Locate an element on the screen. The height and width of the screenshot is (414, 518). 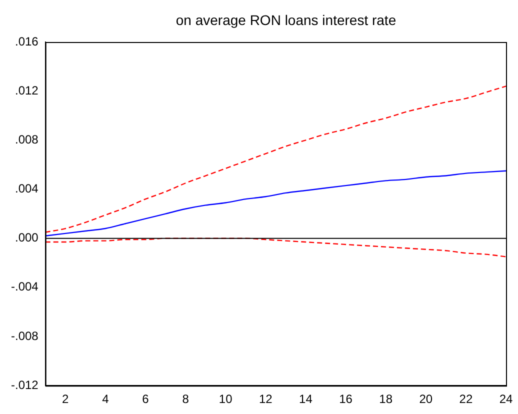
x-tick-label: 8 is located at coordinates (186, 399).